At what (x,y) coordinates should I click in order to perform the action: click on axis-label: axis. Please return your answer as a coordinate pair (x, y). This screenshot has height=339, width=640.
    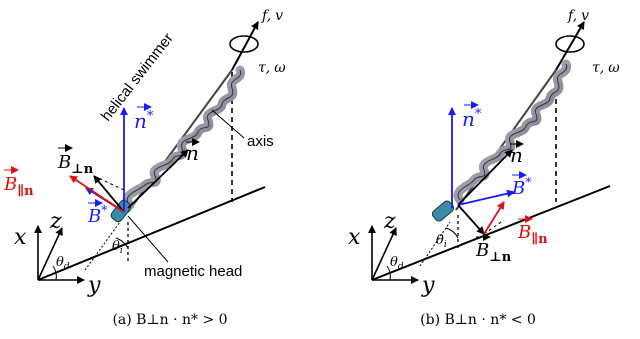
    Looking at the image, I should click on (260, 141).